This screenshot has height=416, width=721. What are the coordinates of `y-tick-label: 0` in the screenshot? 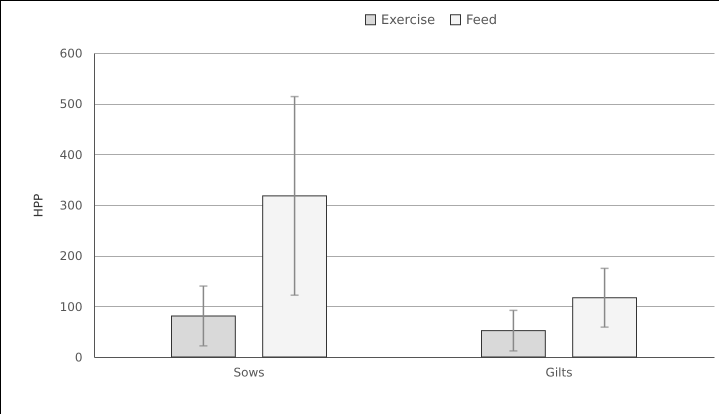 It's located at (78, 357).